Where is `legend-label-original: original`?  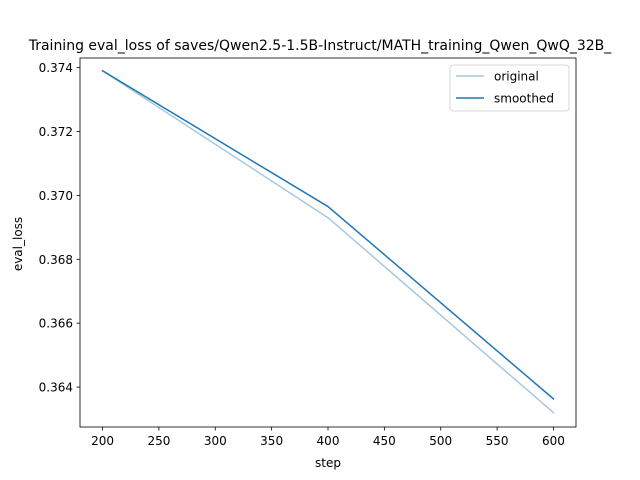 legend-label-original: original is located at coordinates (516, 77).